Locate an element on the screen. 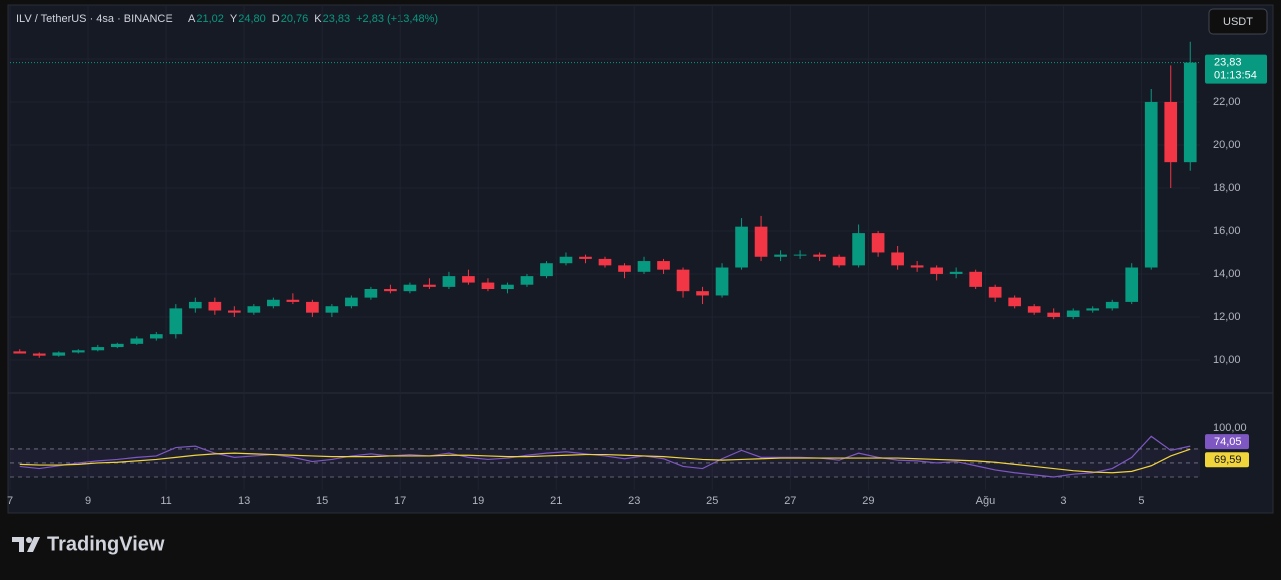 The image size is (1281, 580). x-tick-label: 15 is located at coordinates (322, 501).